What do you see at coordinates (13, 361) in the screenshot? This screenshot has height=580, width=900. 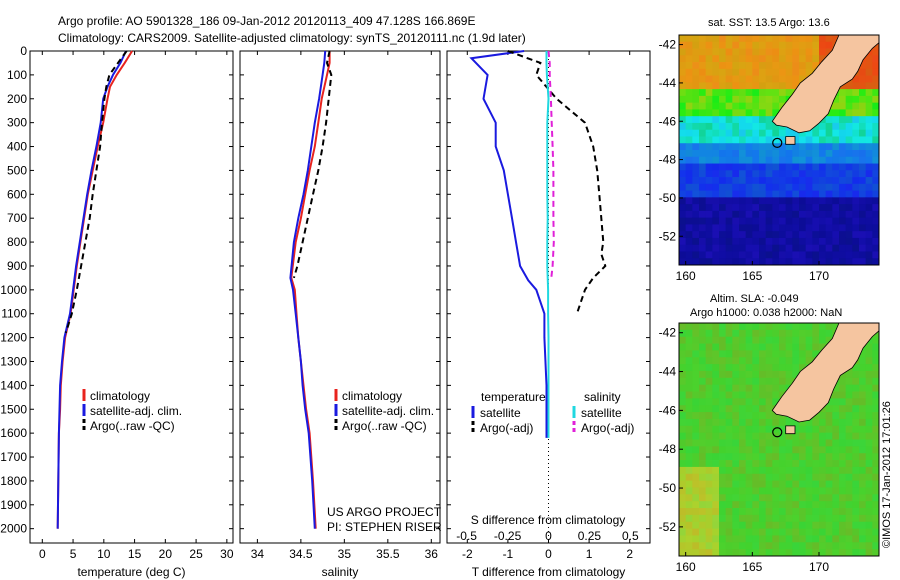 I see `y-tick-label: 1300` at bounding box center [13, 361].